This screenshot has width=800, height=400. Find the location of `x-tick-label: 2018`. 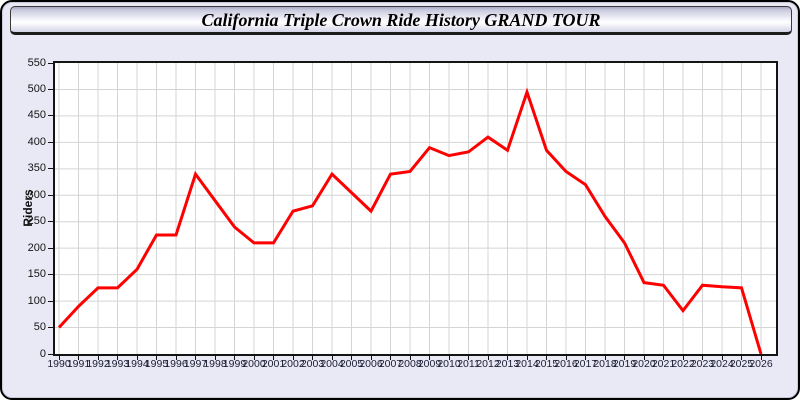

x-tick-label: 2018 is located at coordinates (605, 364).